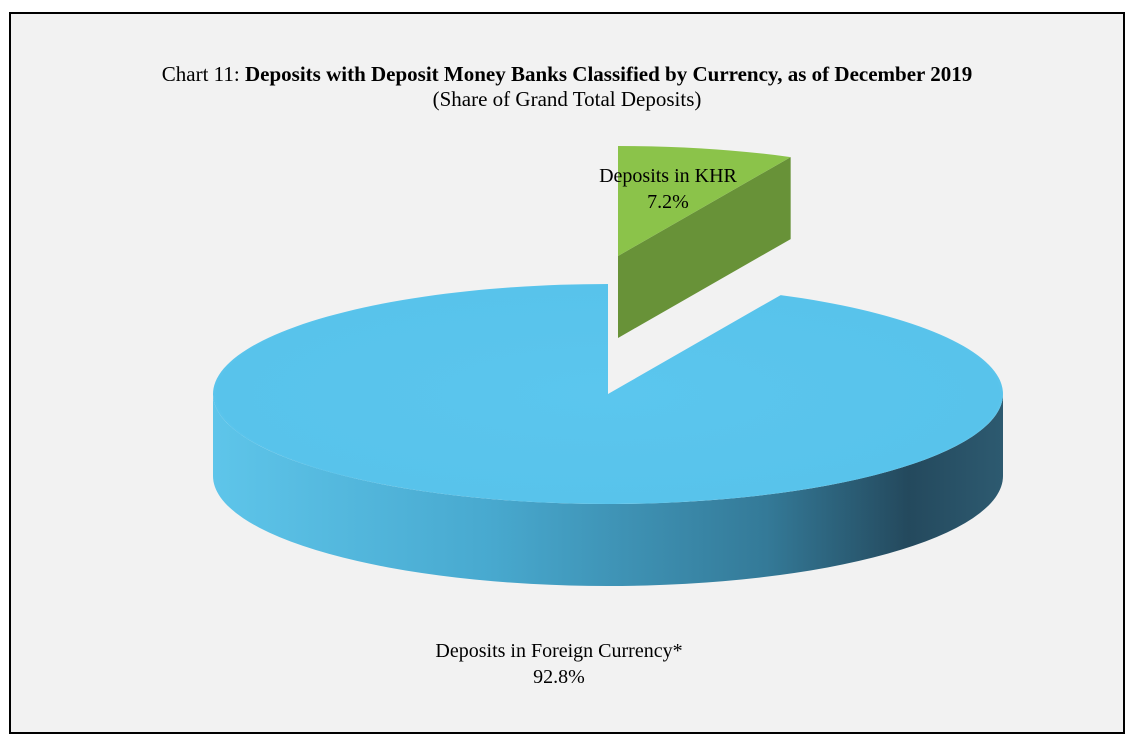  I want to click on pie-slice-khr-right-wall, so click(704, 247).